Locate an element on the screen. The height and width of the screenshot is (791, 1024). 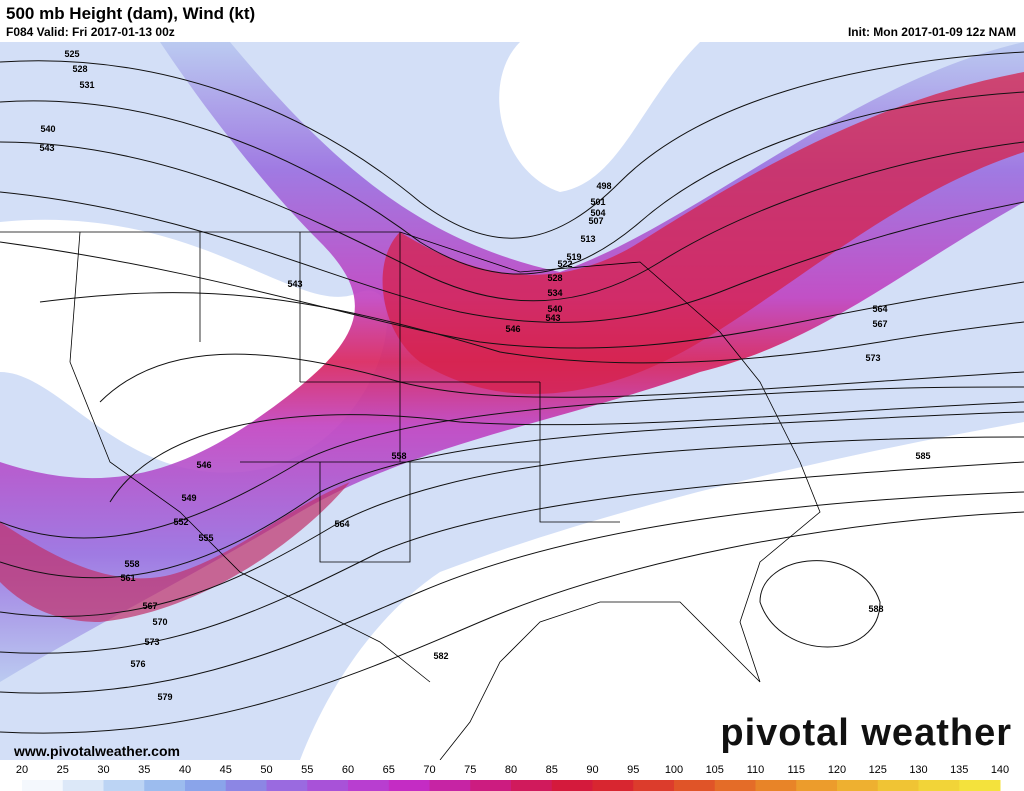
height-label: 570 is located at coordinates (159, 622).